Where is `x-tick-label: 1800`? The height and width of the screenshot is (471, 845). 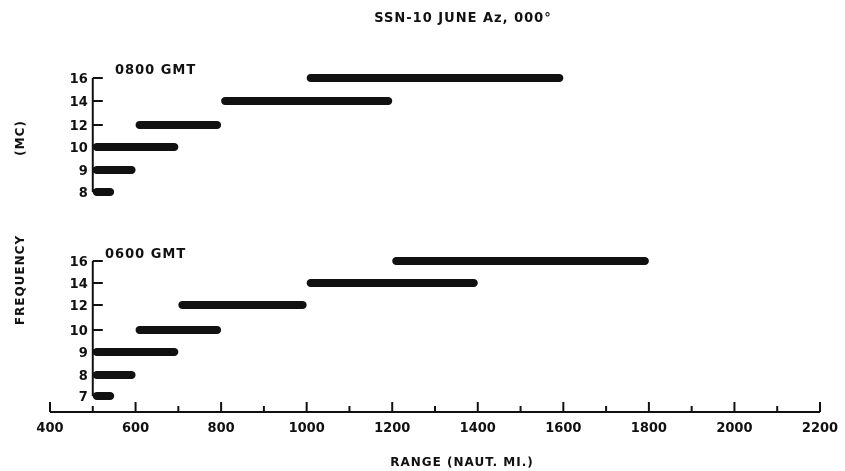 x-tick-label: 1800 is located at coordinates (649, 428).